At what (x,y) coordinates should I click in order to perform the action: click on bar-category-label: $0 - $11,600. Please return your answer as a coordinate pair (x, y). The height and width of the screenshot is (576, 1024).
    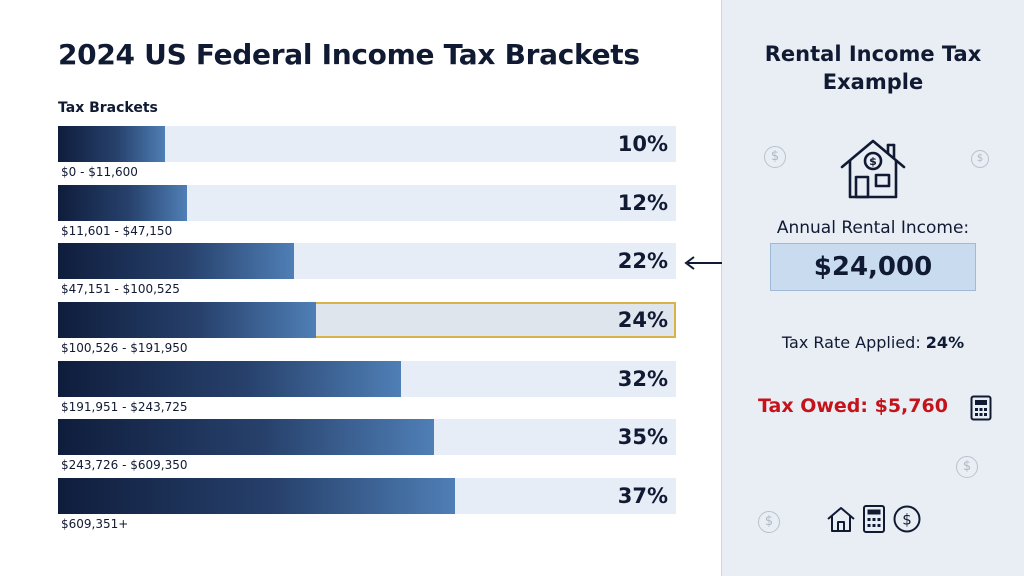
    Looking at the image, I should click on (99, 172).